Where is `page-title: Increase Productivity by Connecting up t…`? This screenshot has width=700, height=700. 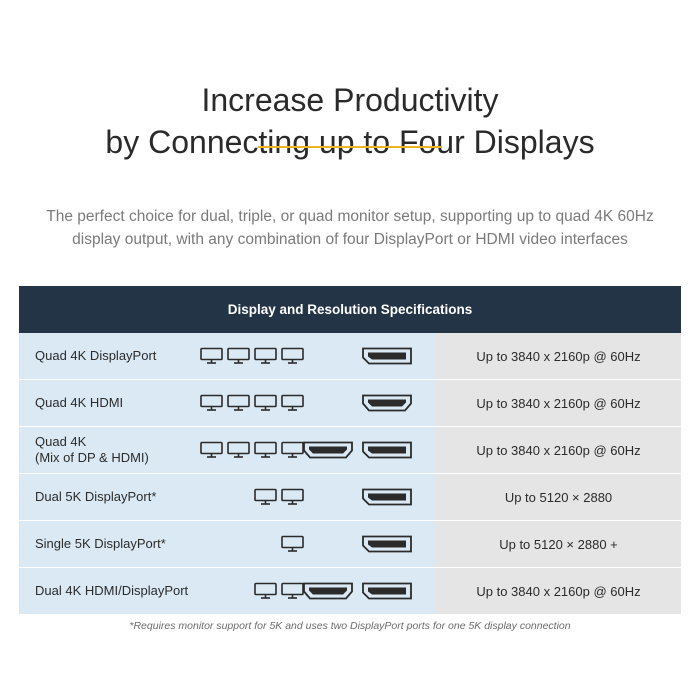
page-title: Increase Productivity by Connecting up t… is located at coordinates (350, 121).